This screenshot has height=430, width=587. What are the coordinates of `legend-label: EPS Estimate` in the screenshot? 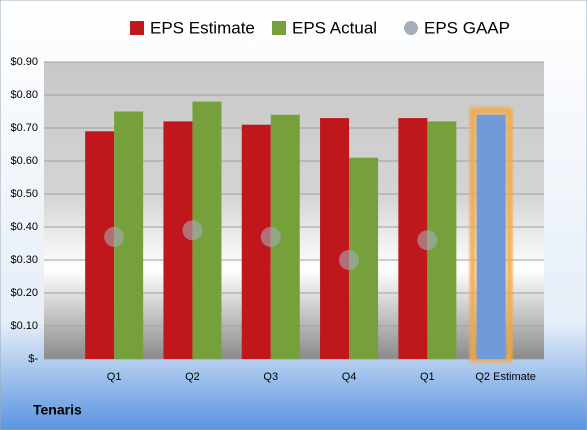 It's located at (202, 27).